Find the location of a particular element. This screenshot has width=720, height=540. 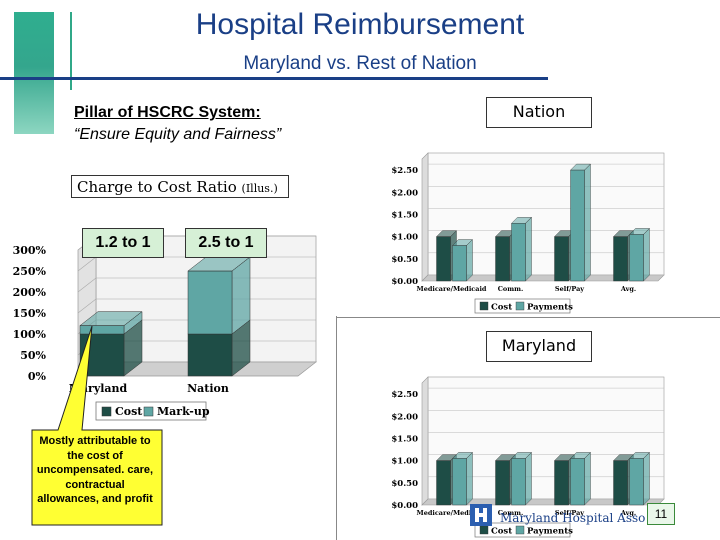

slide-title: Hospital Reimbursement is located at coordinates (360, 24).